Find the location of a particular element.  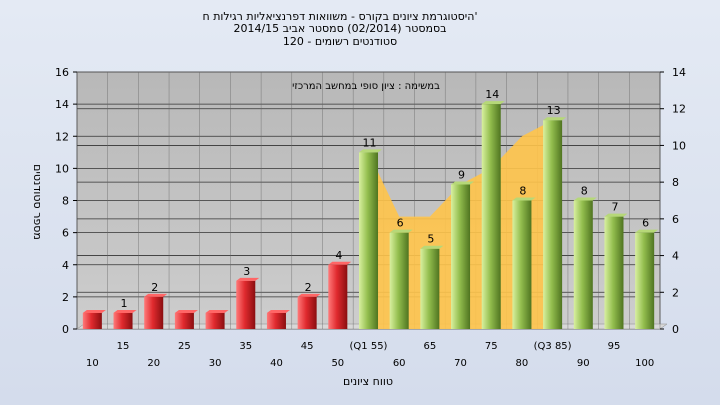

xtick-label-2: 20 is located at coordinates (153, 363).